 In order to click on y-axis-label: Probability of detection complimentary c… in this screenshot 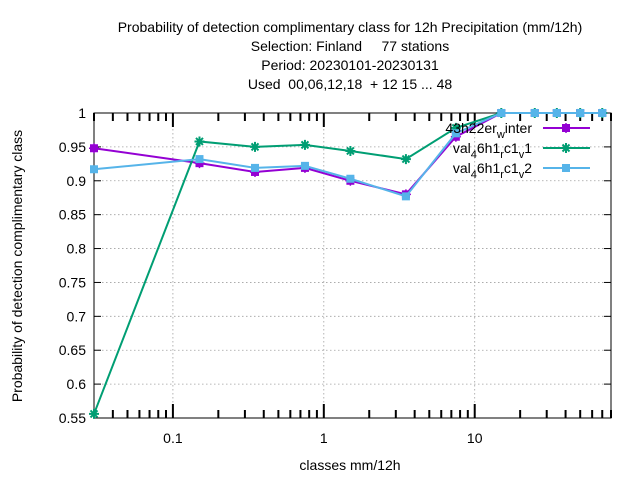, I will do `click(17, 266)`.